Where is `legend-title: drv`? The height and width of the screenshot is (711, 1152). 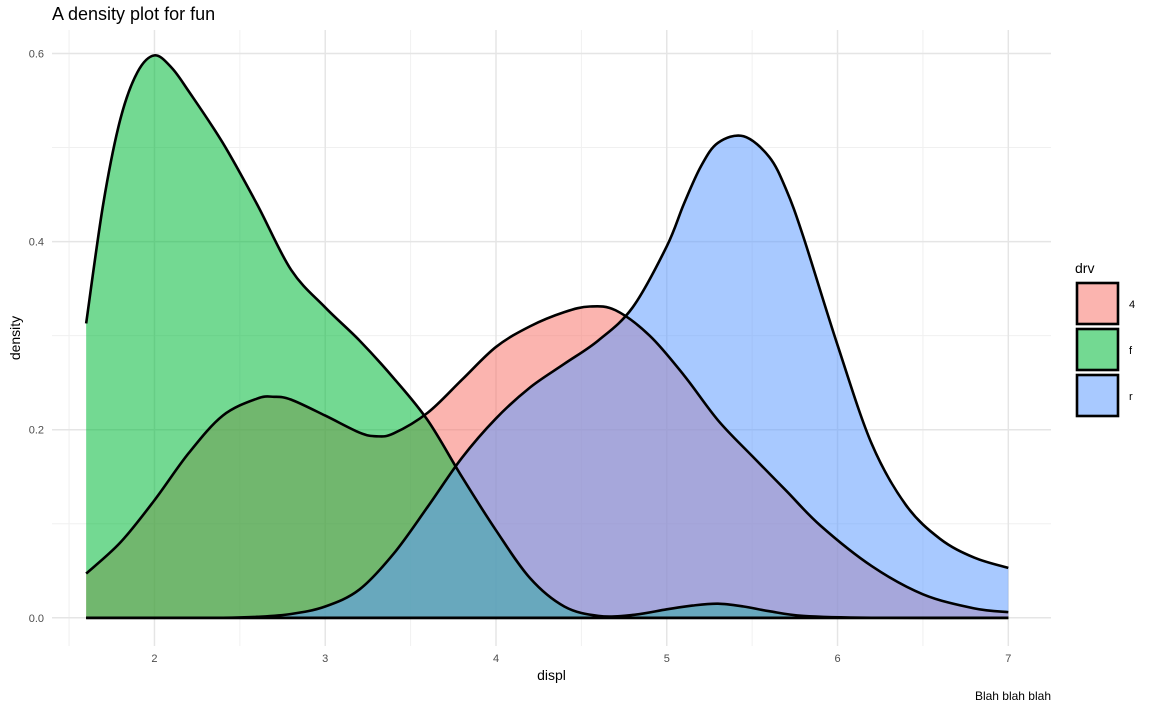
legend-title: drv is located at coordinates (1084, 268).